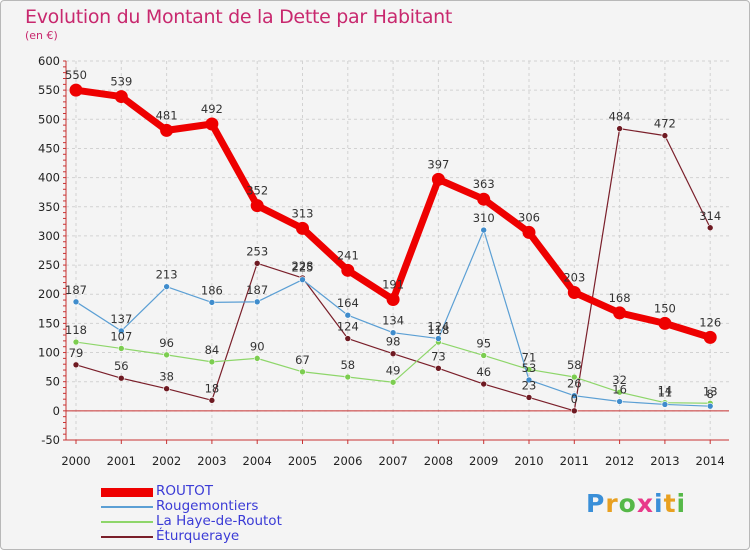 Image resolution: width=750 pixels, height=550 pixels. What do you see at coordinates (484, 218) in the screenshot?
I see `data-label-rougemontiers: 310` at bounding box center [484, 218].